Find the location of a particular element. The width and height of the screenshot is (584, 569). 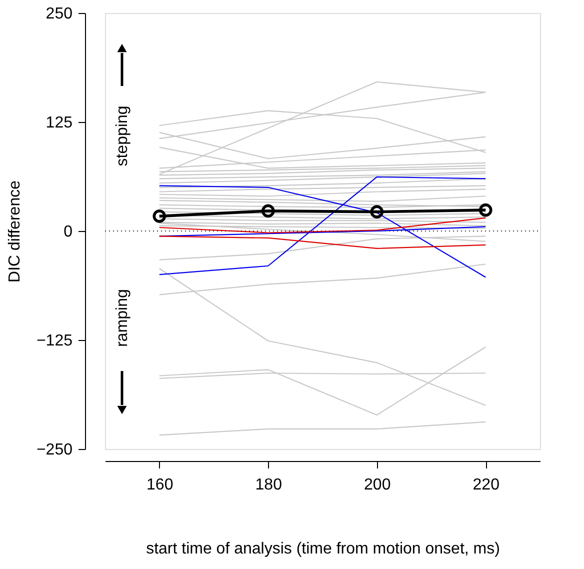

y-tick-label: 125 is located at coordinates (59, 123).